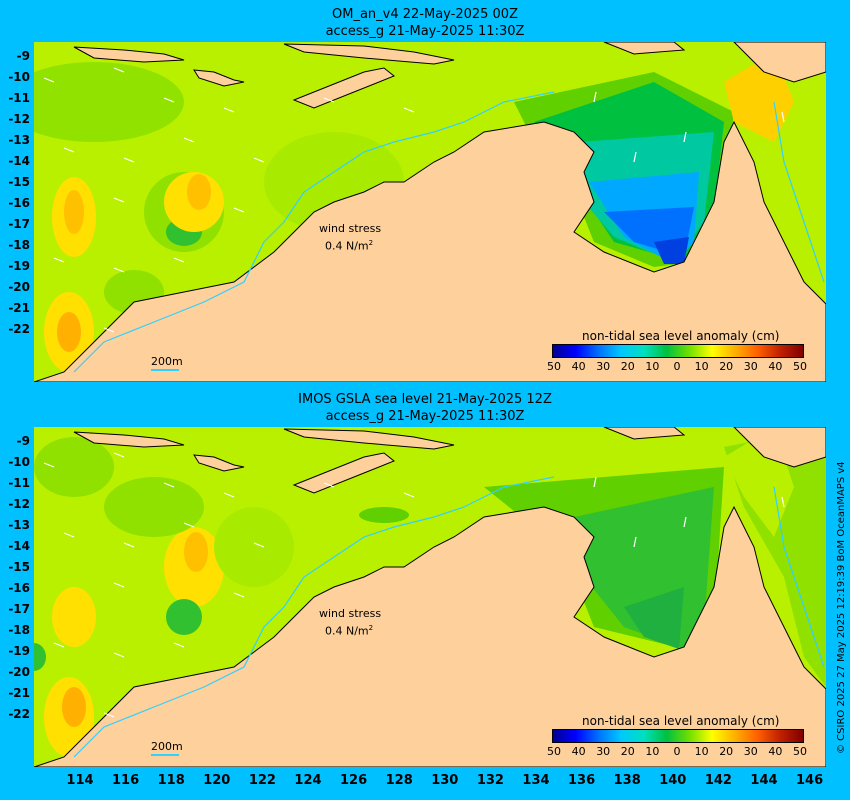 This screenshot has width=850, height=800. I want to click on panel-1-title-line1: OM_an_v4 22-May-2025 00Z, so click(425, 14).